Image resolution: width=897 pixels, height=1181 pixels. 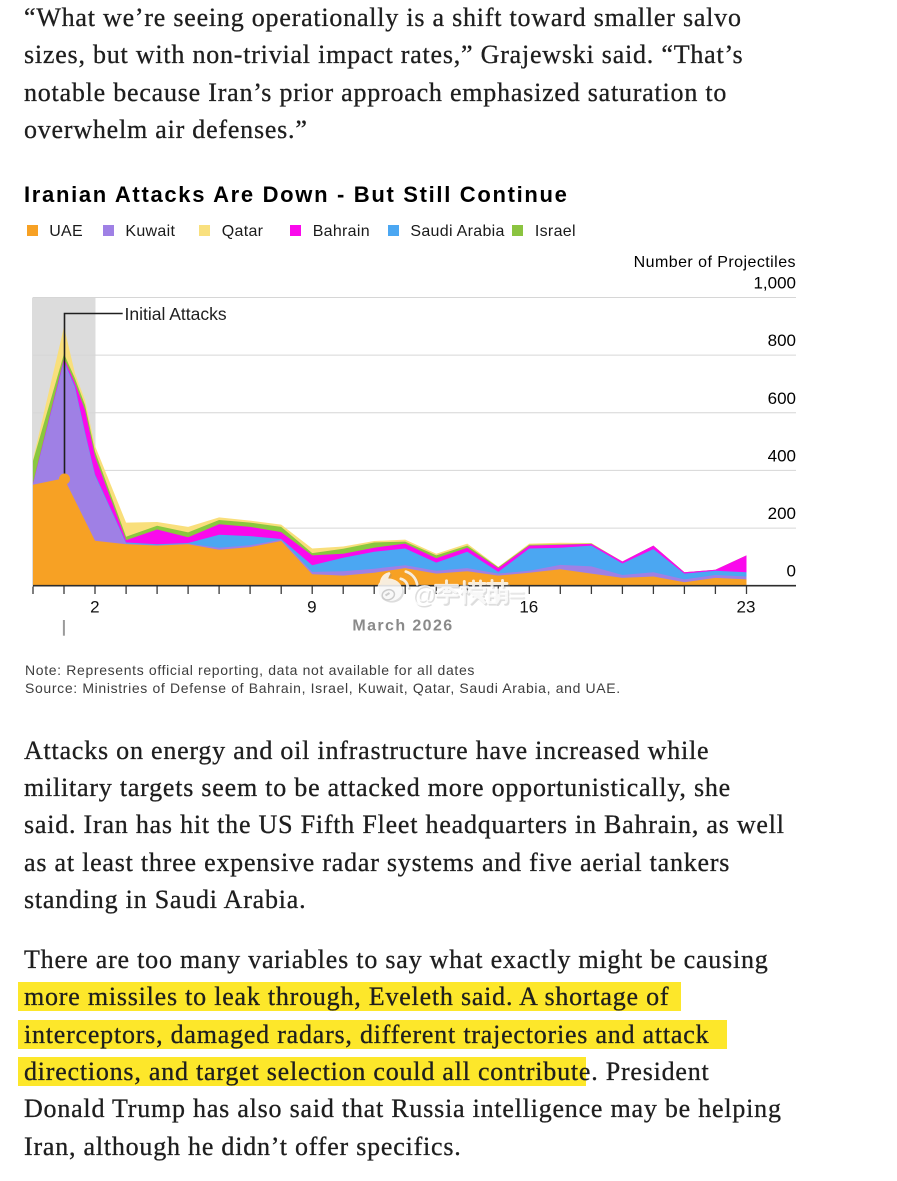 What do you see at coordinates (94, 607) in the screenshot?
I see `svg-text: 2` at bounding box center [94, 607].